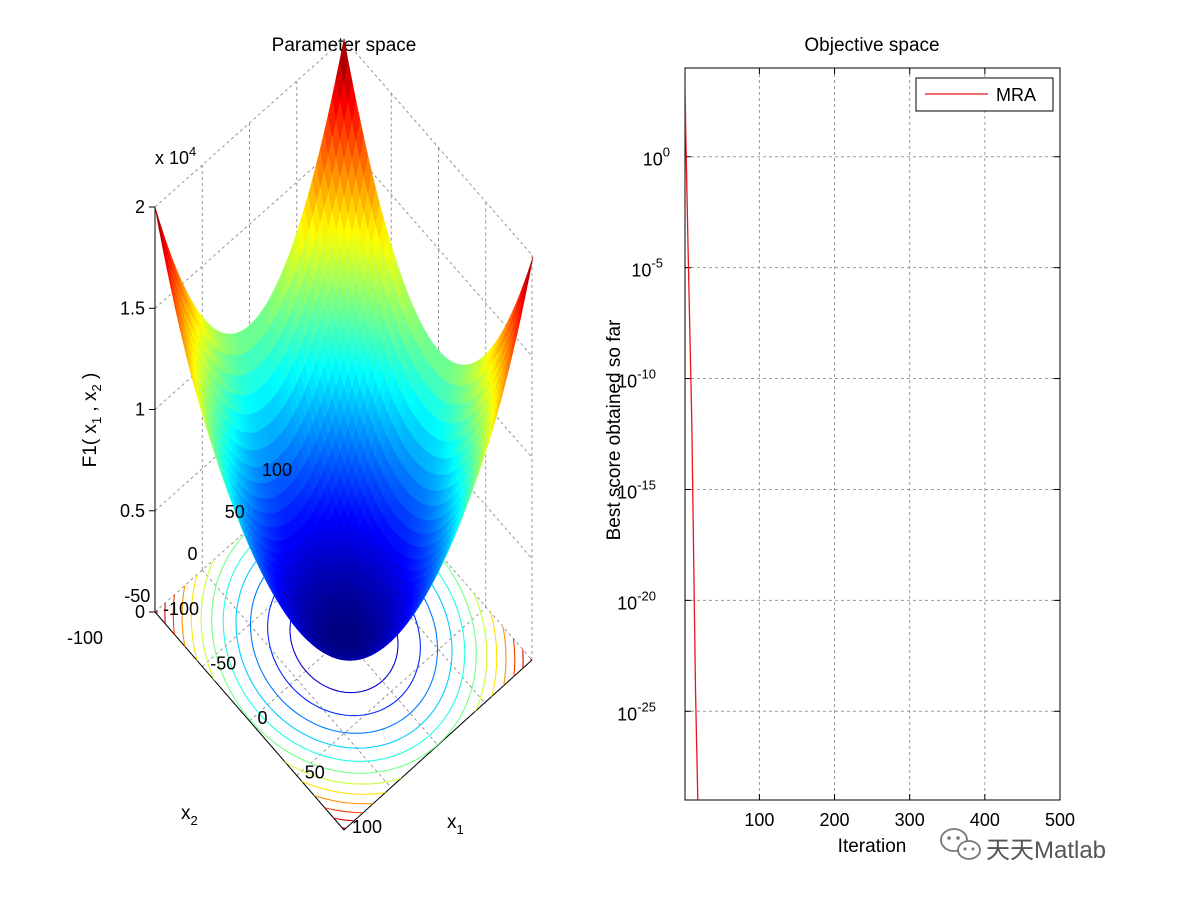 This screenshot has width=1200, height=900. Describe the element at coordinates (960, 844) in the screenshot. I see `wechat-icon` at that location.